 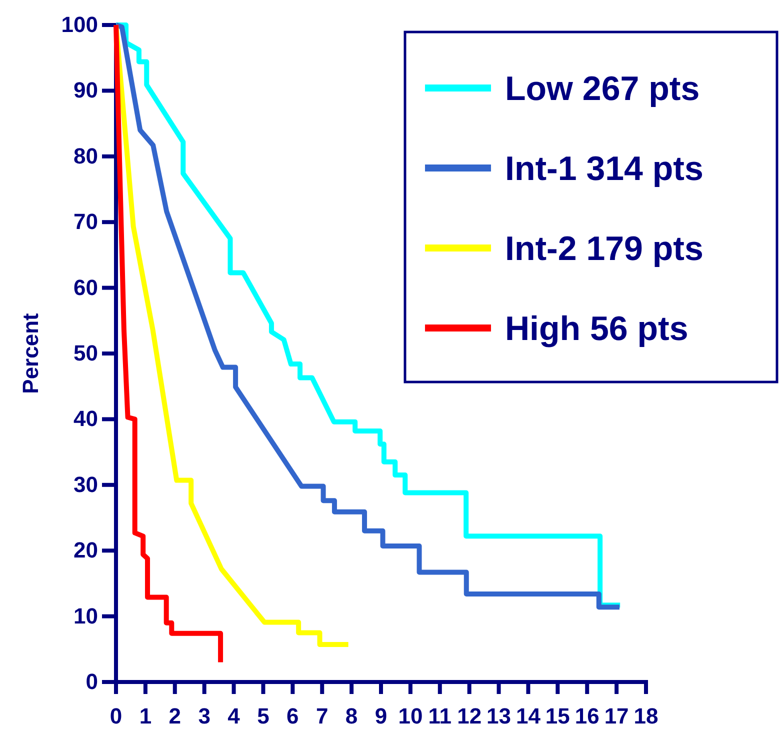 I want to click on x-tick-label: 1, so click(x=145, y=716).